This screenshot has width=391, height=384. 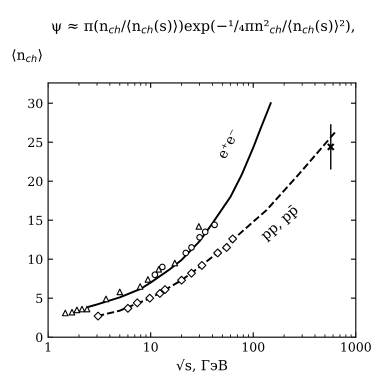 What do you see at coordinates (279, 223) in the screenshot?
I see `text: pp, pp̄` at bounding box center [279, 223].